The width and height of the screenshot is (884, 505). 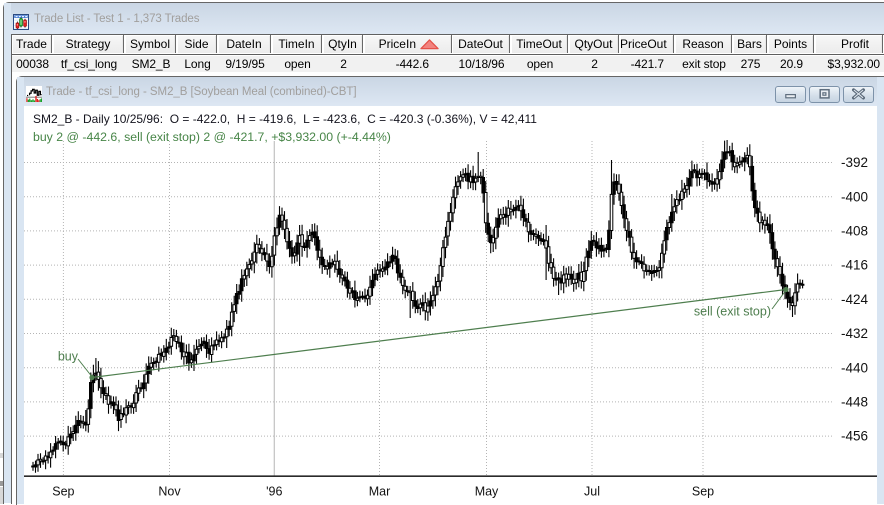 I want to click on svg-text: -440, so click(x=854, y=367).